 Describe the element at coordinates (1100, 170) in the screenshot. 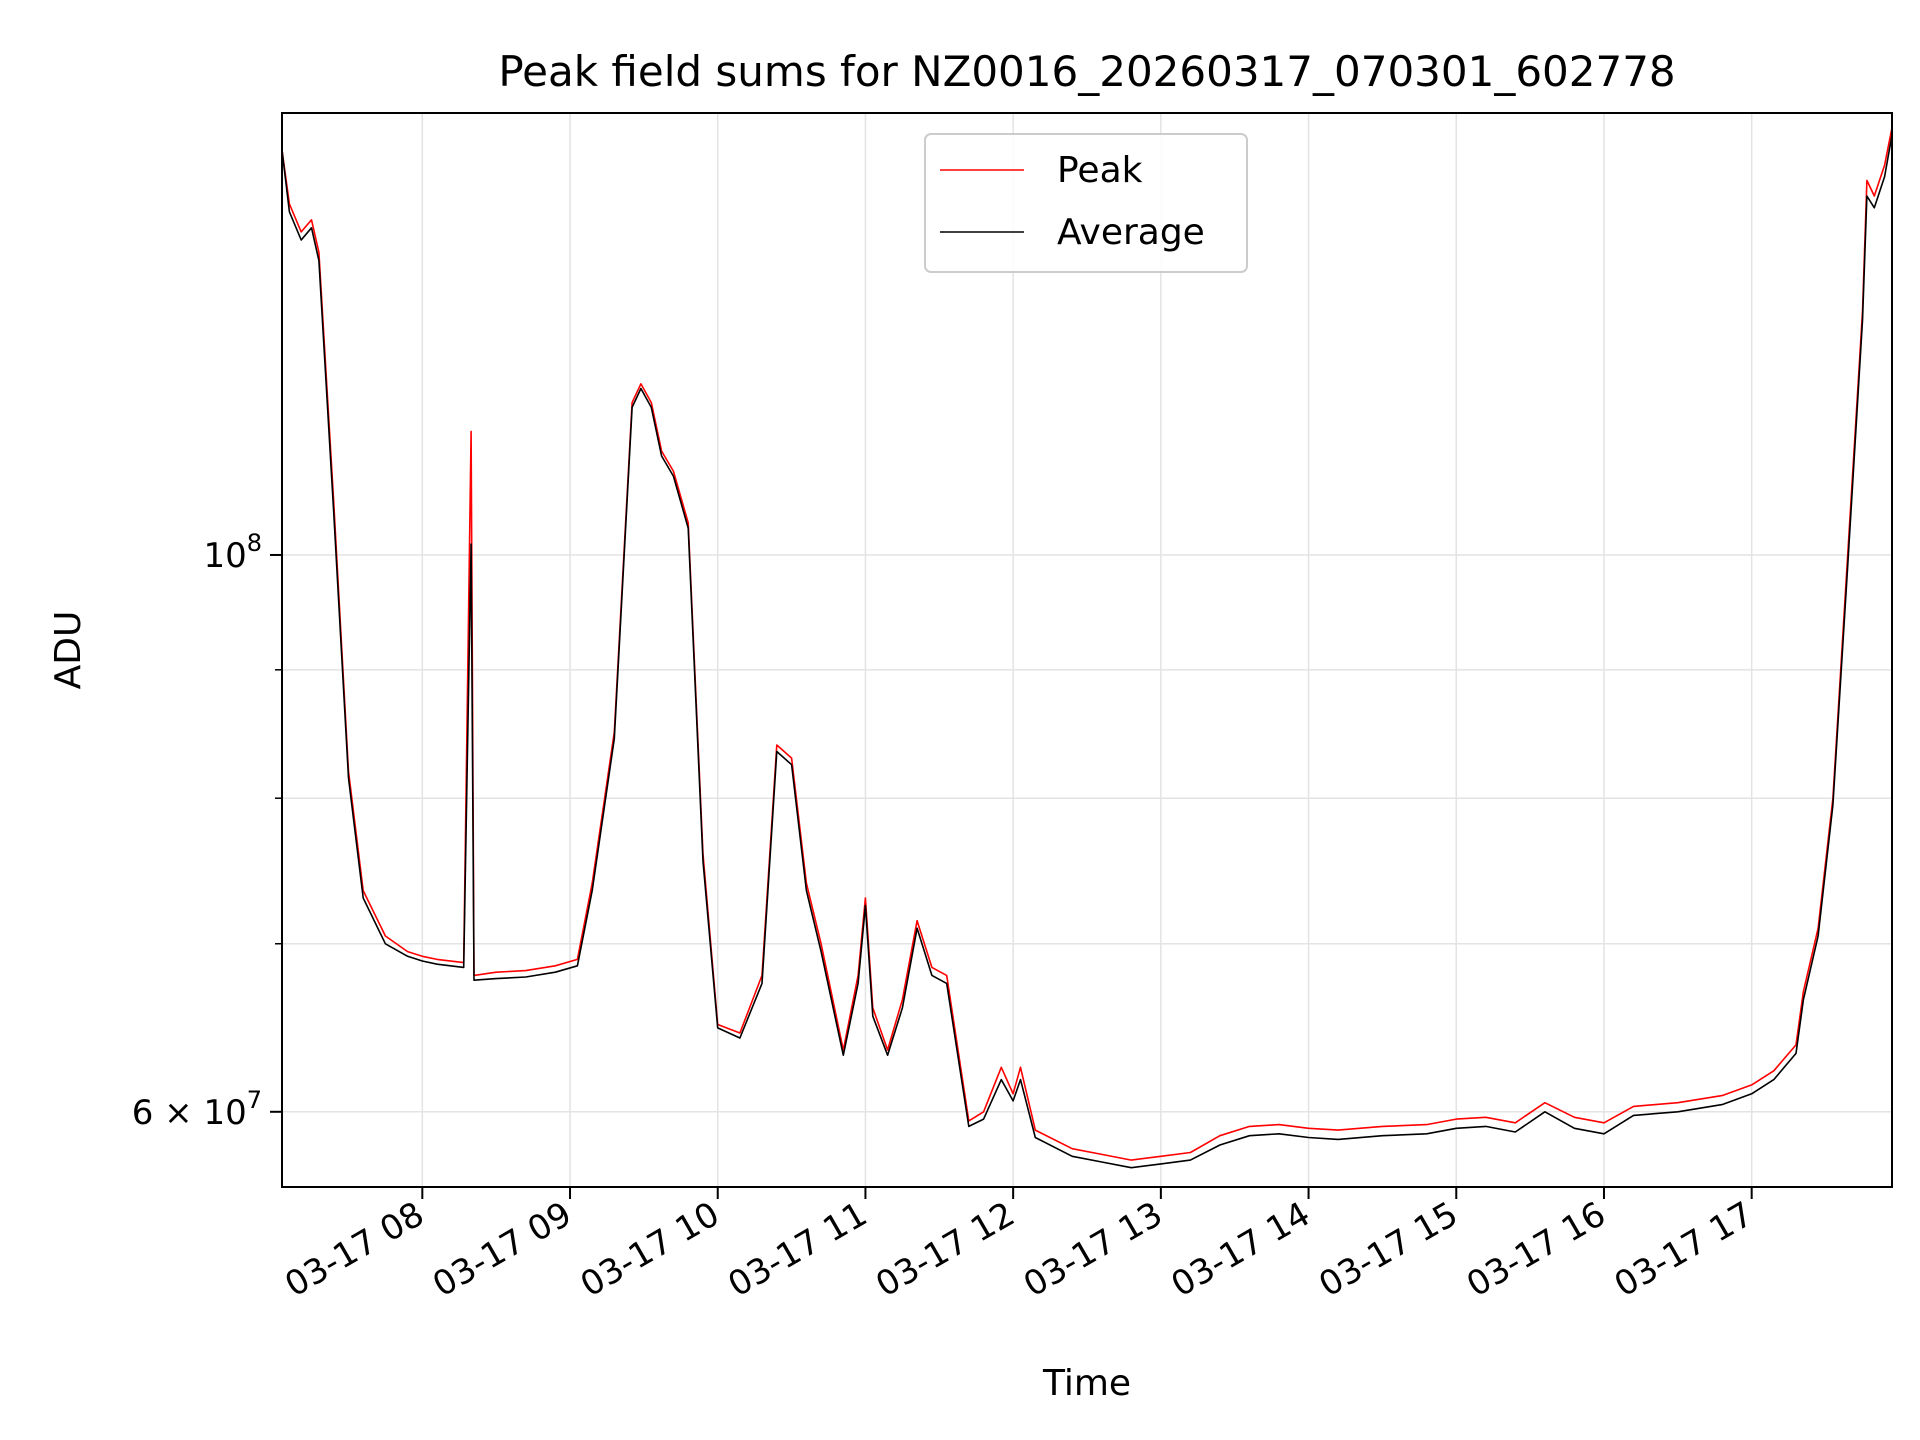

I see `legend-label-peak: Peak` at that location.